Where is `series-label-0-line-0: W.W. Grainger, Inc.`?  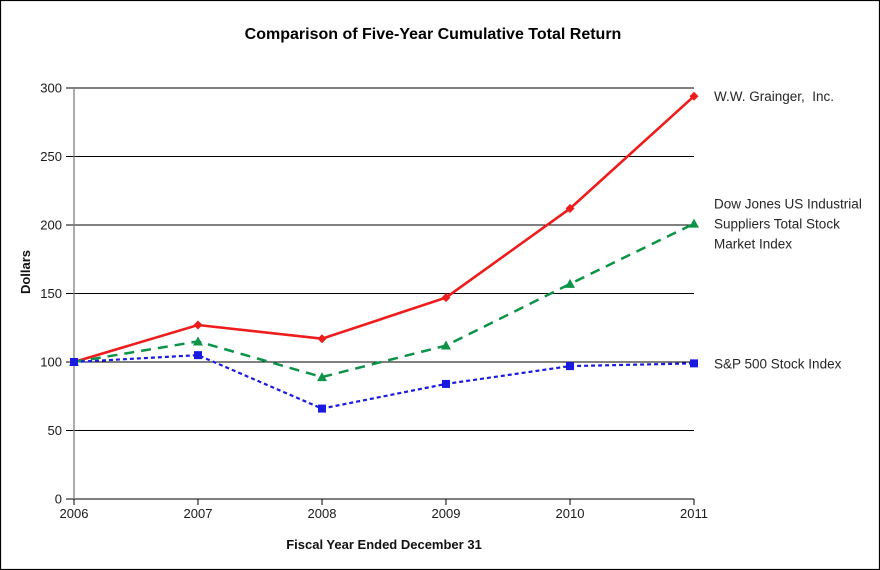 series-label-0-line-0: W.W. Grainger, Inc. is located at coordinates (774, 96).